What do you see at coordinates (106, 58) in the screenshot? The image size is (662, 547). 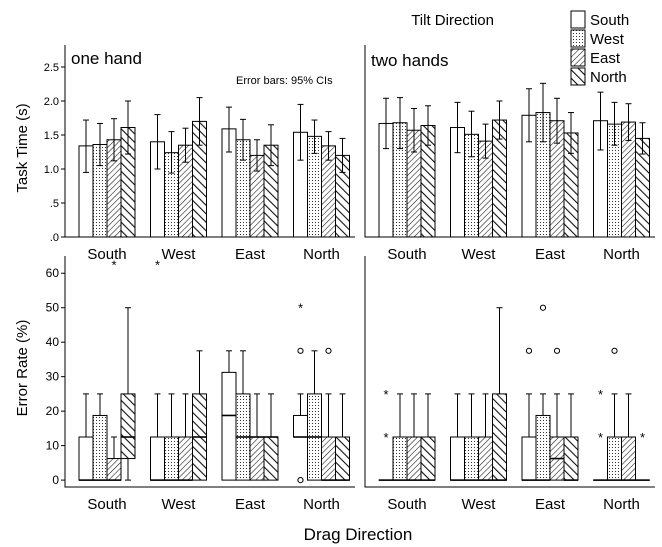 I see `panel-title-one-hand: one hand` at bounding box center [106, 58].